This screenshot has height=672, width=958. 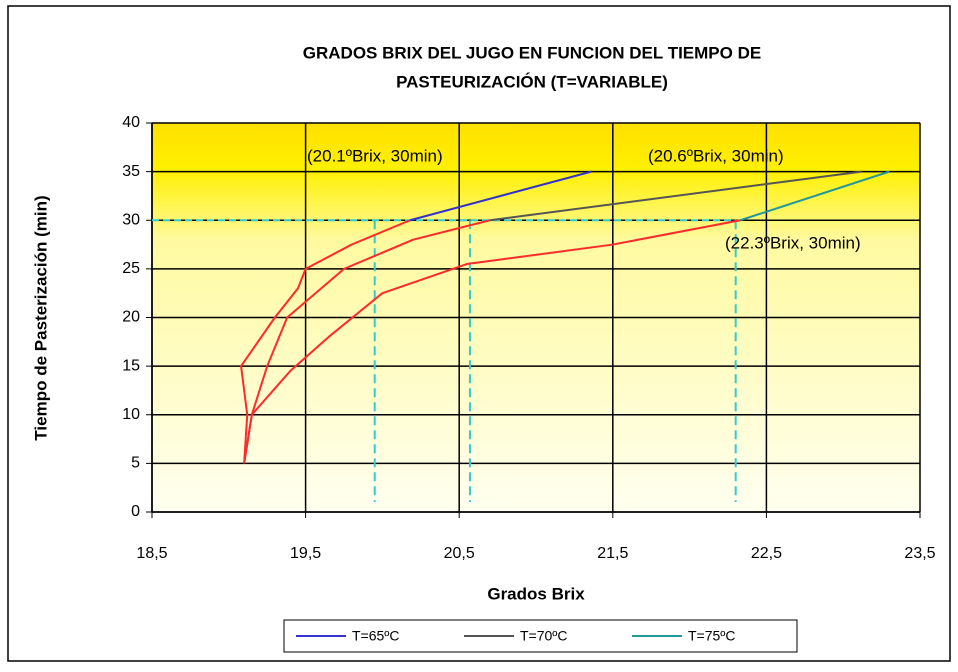 I want to click on x-tick-label: 22,5, so click(x=766, y=553).